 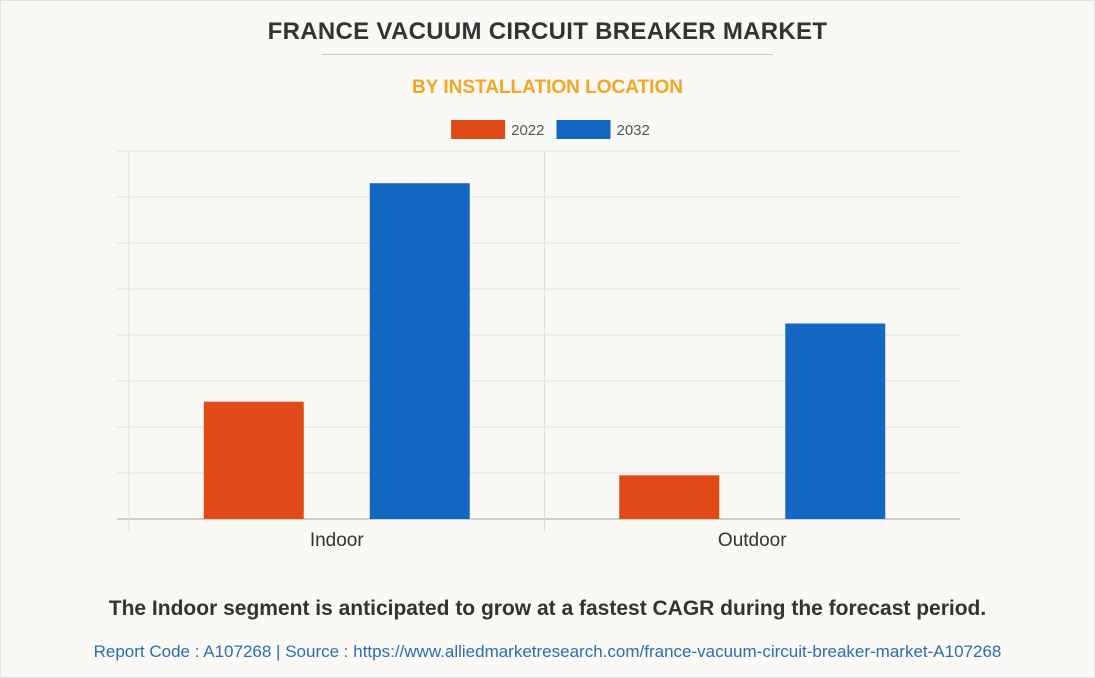 I want to click on bar-outdoor-2022, so click(x=669, y=497).